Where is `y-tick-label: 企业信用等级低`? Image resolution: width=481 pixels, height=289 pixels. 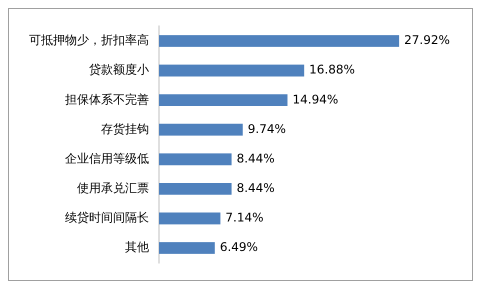
y-tick-label: 企业信用等级低 is located at coordinates (107, 158).